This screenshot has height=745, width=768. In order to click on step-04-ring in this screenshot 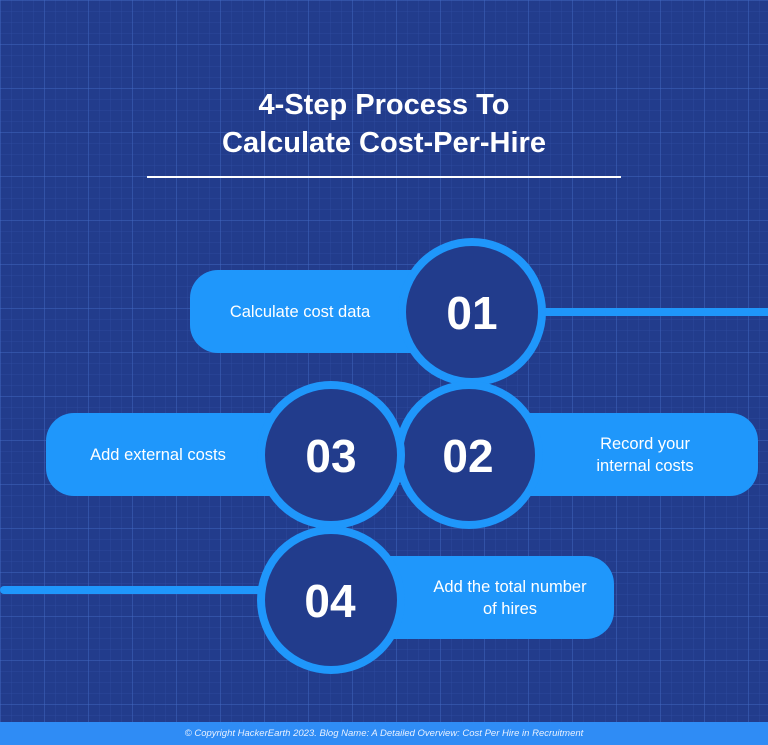, I will do `click(331, 600)`.